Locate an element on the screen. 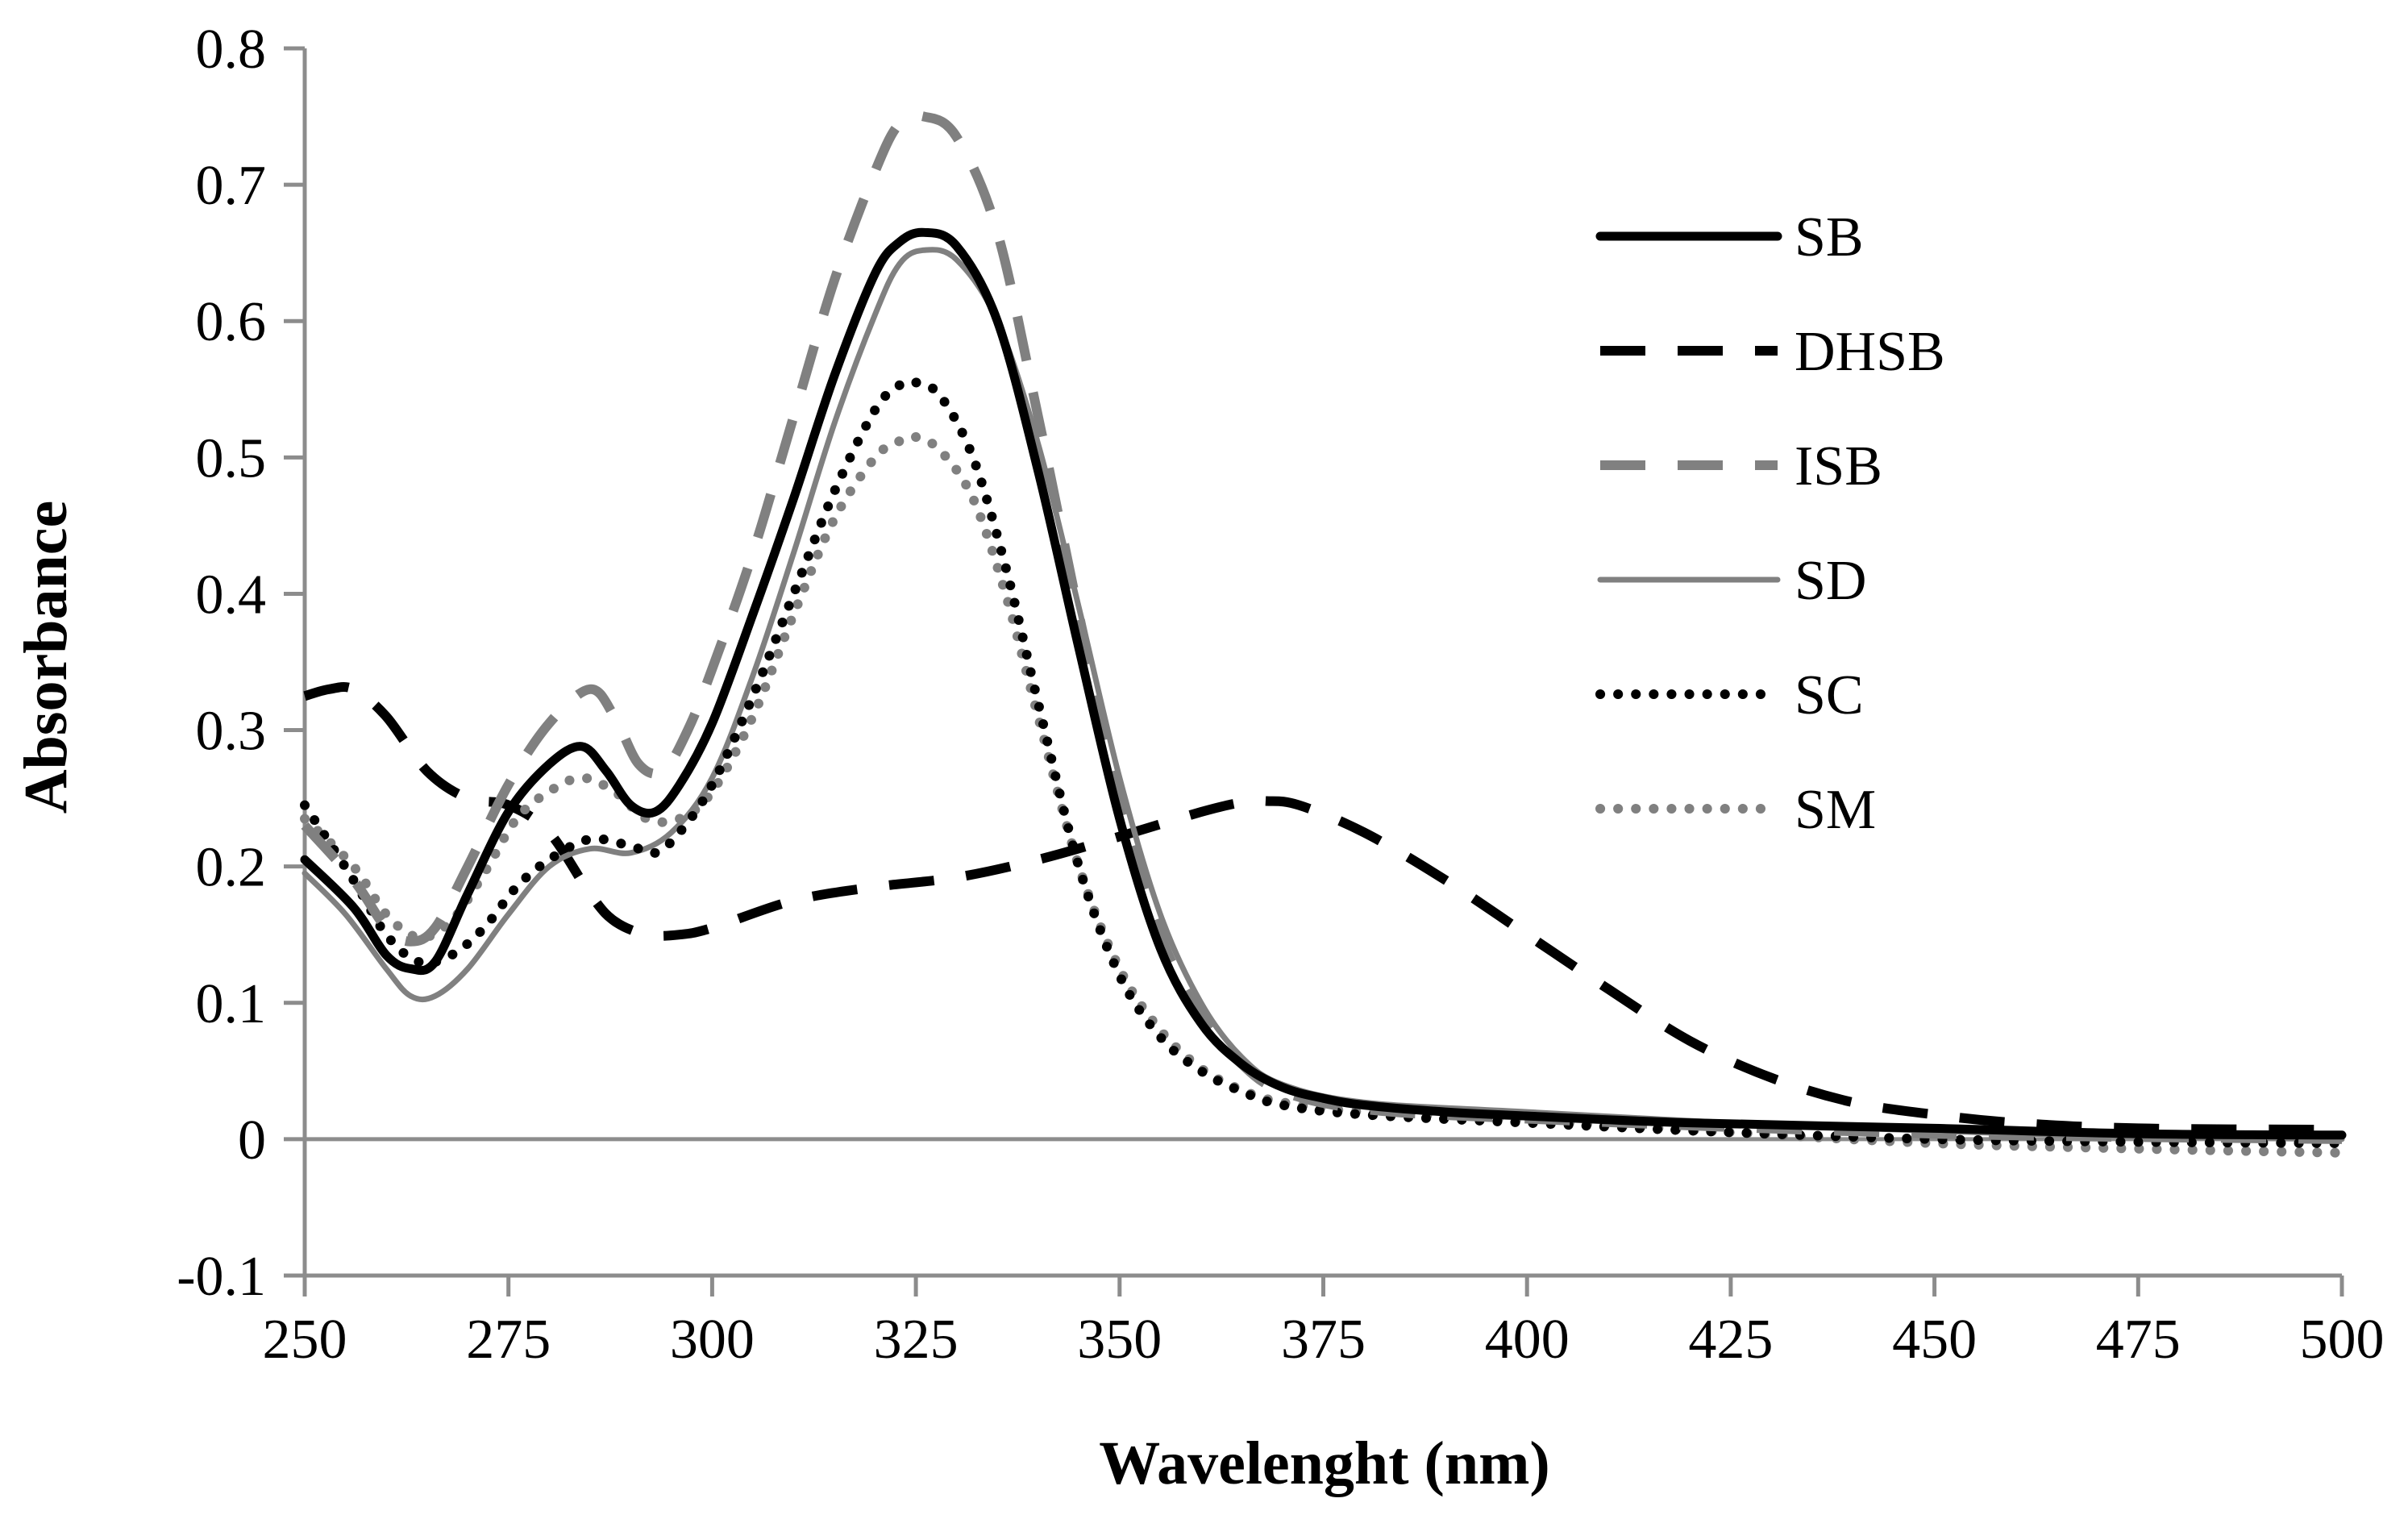 The width and height of the screenshot is (2408, 1515). x-tick-label: 425 is located at coordinates (1730, 1340).